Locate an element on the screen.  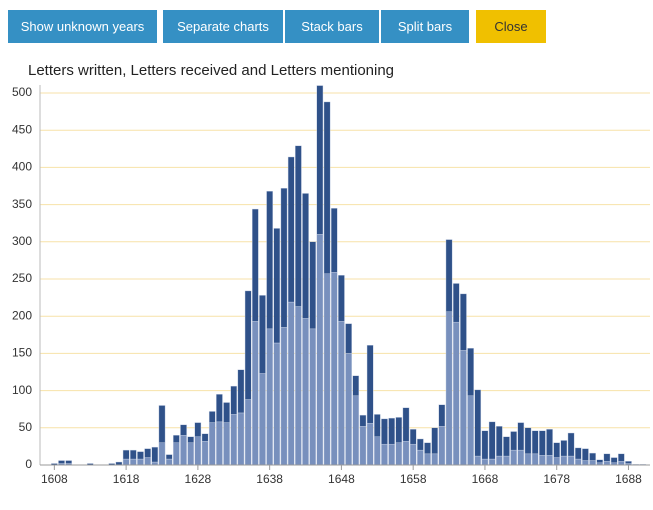
button: Split bars is located at coordinates (425, 26).